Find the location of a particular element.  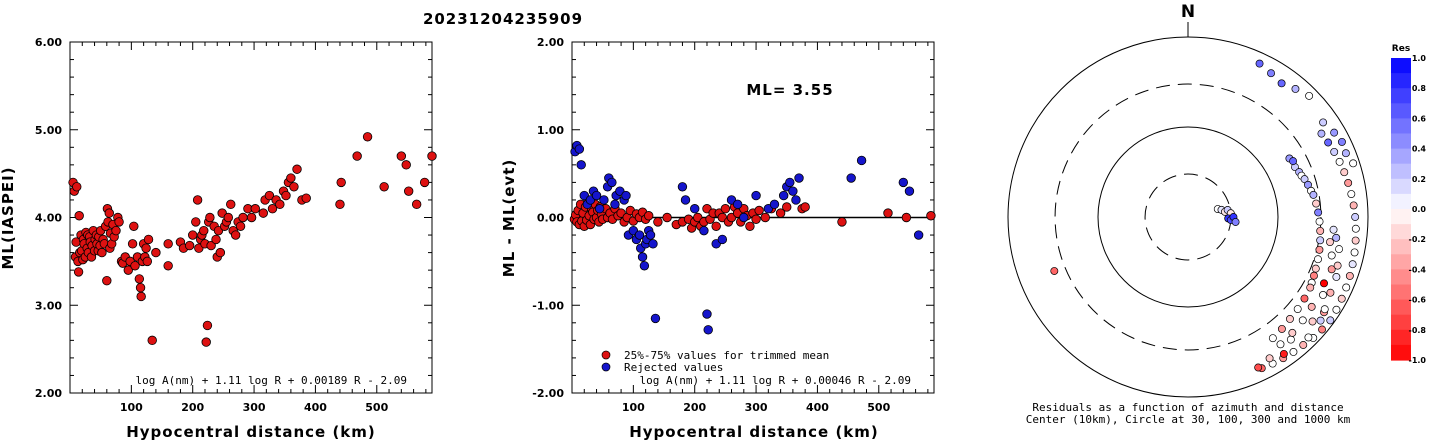

y-tick-label: 0.00 is located at coordinates (550, 218).